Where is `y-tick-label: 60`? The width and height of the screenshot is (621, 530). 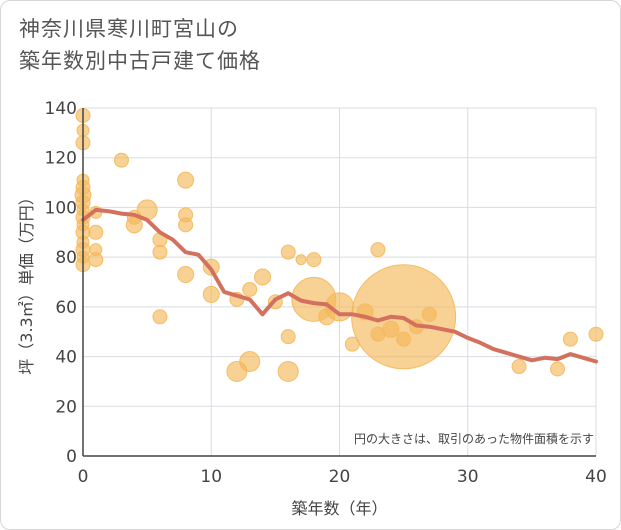 y-tick-label: 60 is located at coordinates (66, 308).